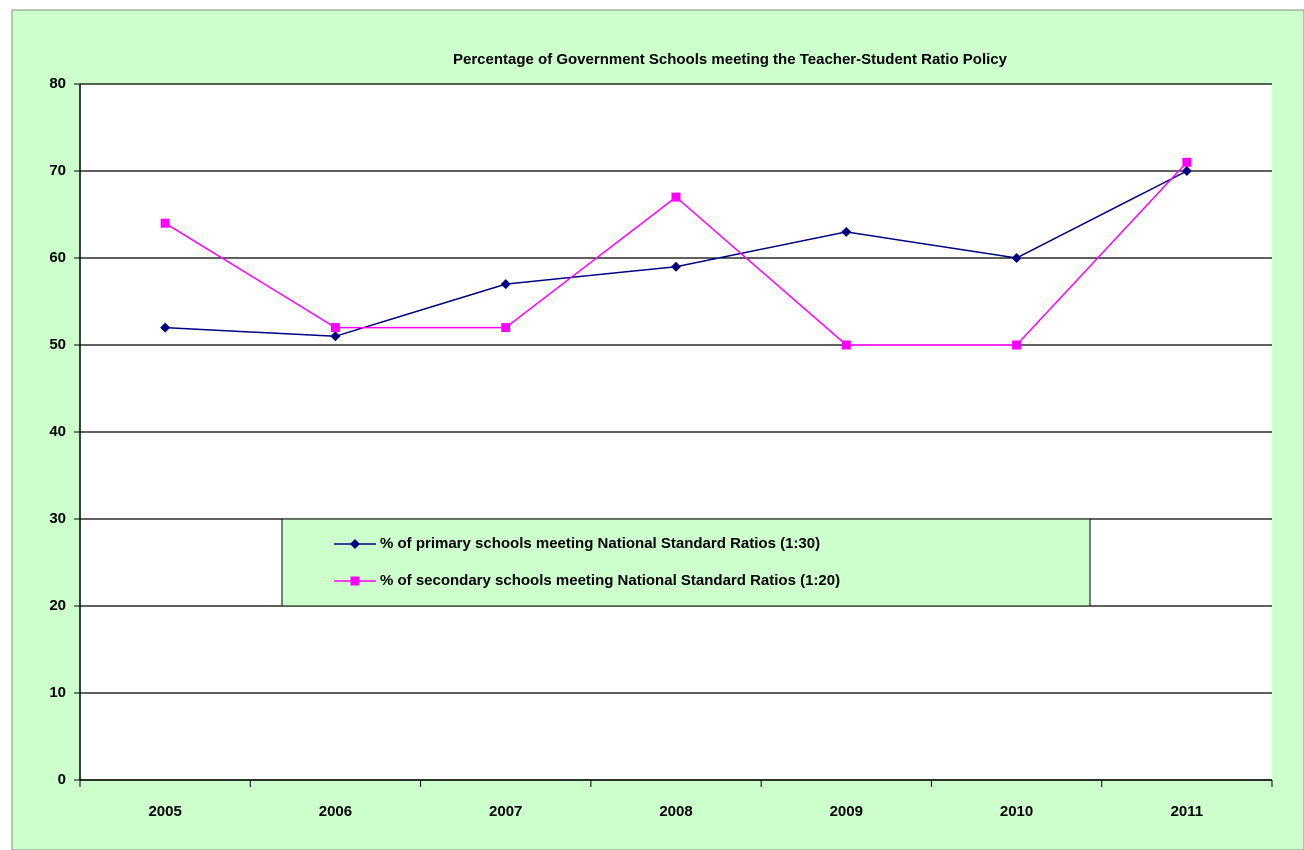  Describe the element at coordinates (57, 83) in the screenshot. I see `y-tick-label: 80` at that location.